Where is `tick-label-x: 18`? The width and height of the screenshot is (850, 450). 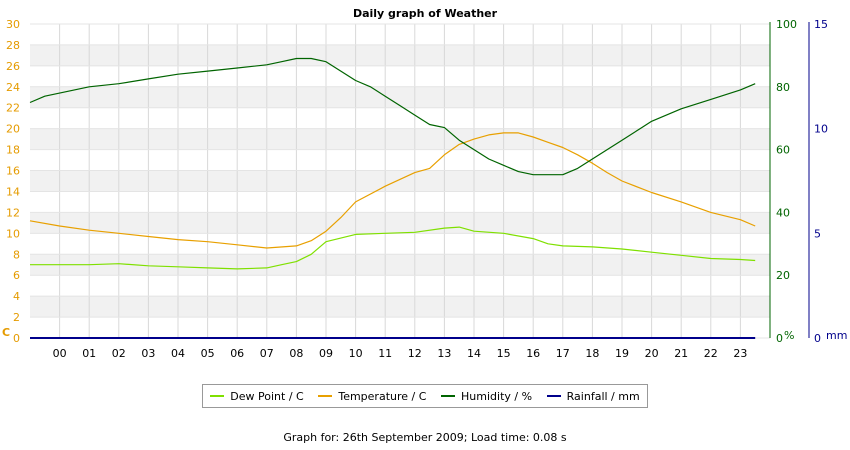
tick-label-x: 18 is located at coordinates (592, 353).